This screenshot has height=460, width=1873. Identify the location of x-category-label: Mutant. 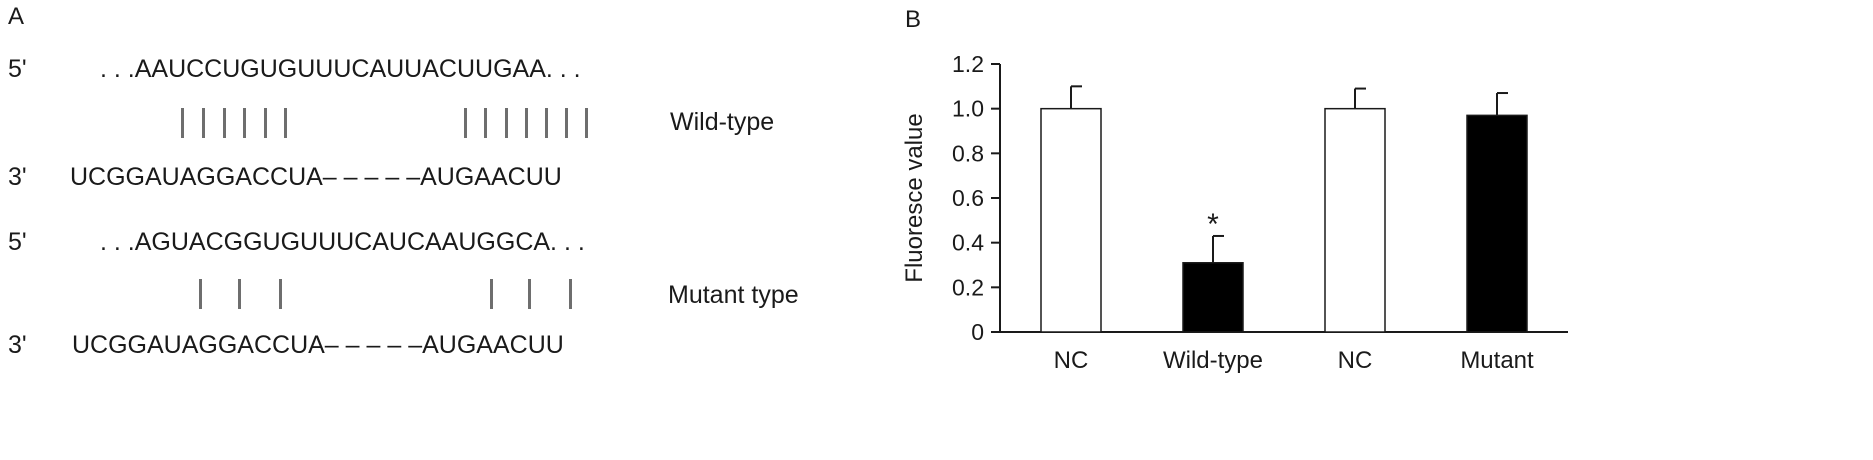
(1497, 360).